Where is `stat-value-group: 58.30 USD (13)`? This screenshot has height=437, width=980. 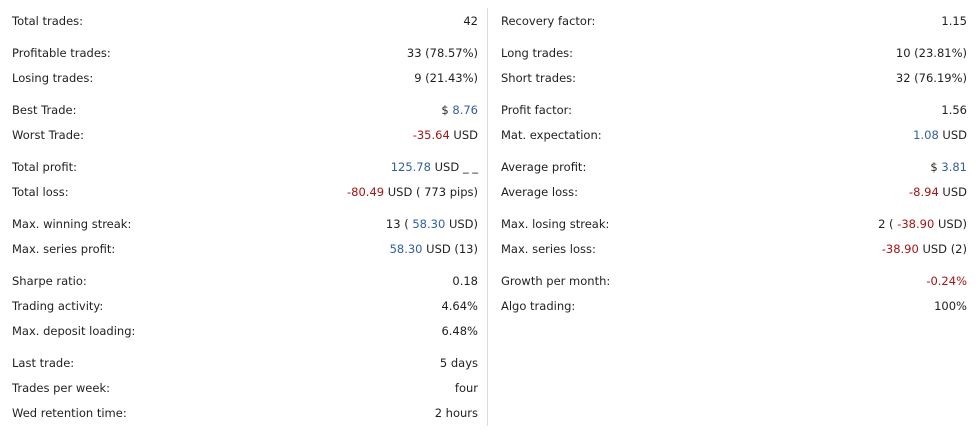 stat-value-group: 58.30 USD (13) is located at coordinates (434, 249).